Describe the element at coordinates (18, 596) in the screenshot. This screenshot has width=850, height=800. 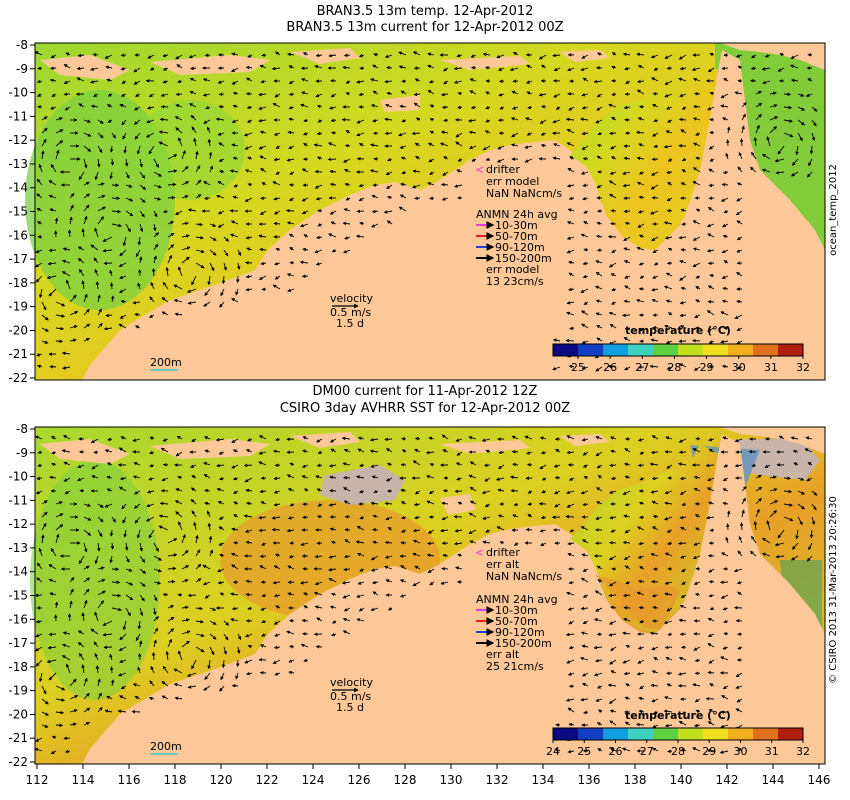
I see `y-tick-label: -15` at that location.